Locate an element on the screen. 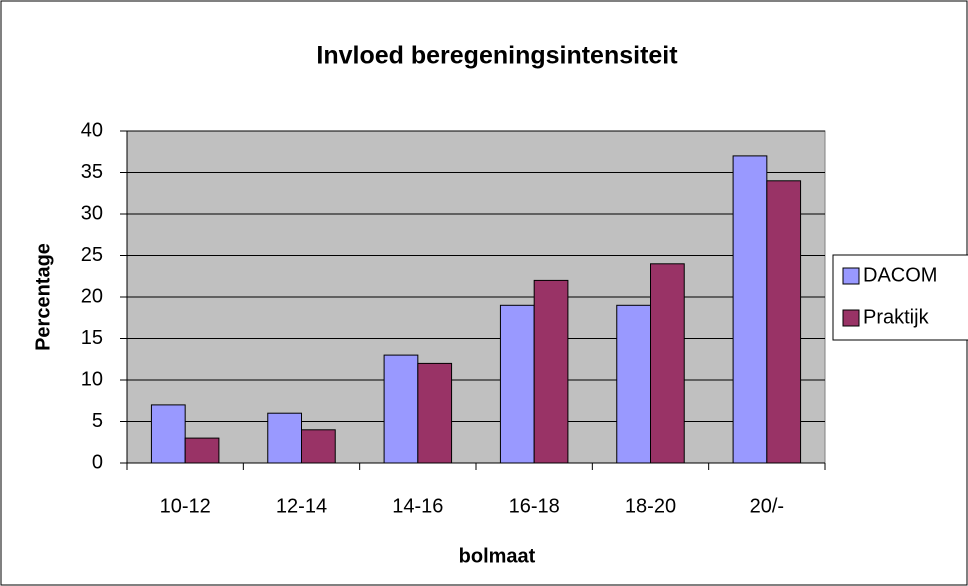 The image size is (968, 586). x-axis-label: bolmaat is located at coordinates (497, 556).